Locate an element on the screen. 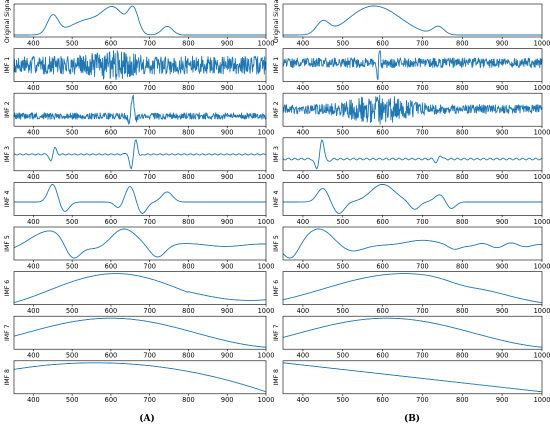 The width and height of the screenshot is (550, 426). caption-b: (B) is located at coordinates (412, 418).